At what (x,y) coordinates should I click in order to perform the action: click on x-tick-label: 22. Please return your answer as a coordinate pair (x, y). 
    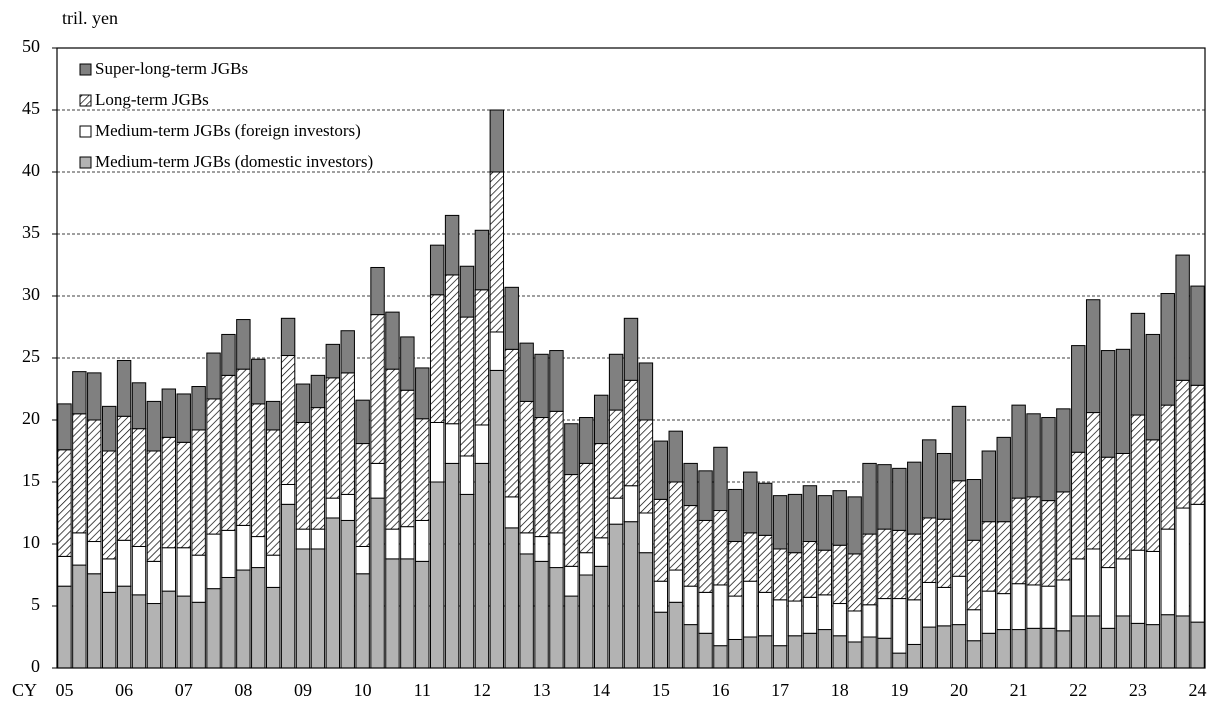
    Looking at the image, I should click on (1078, 690).